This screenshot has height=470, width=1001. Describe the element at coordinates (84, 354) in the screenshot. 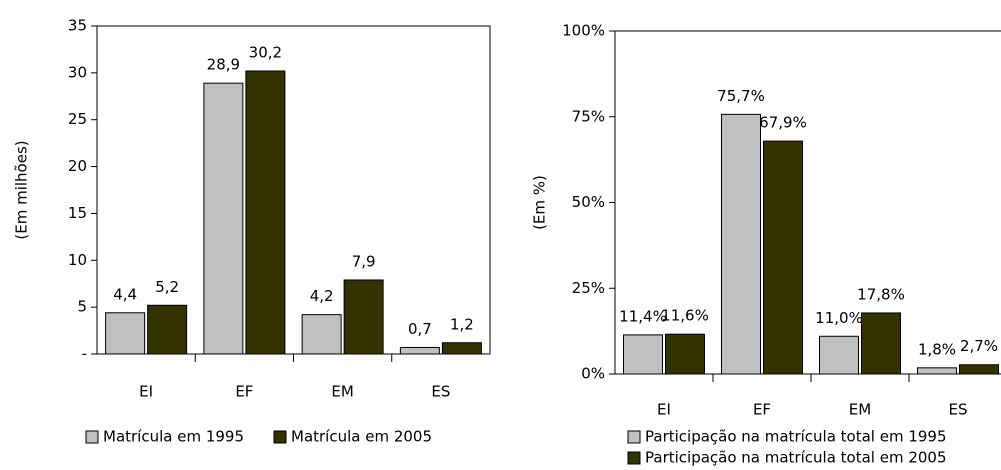

I see `y-tick-label: -` at that location.